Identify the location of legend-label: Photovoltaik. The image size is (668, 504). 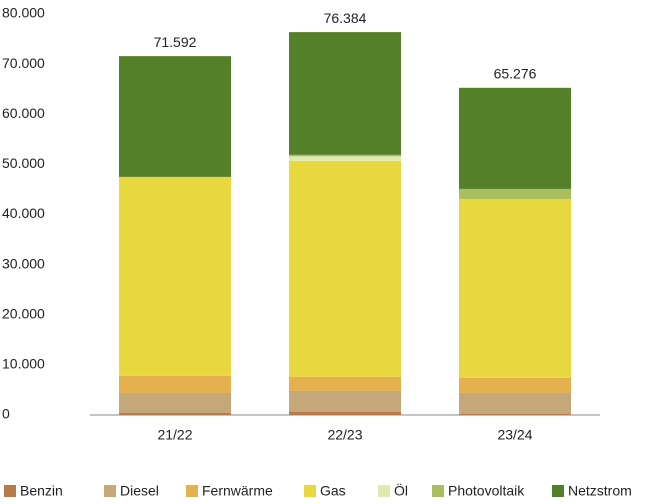
(486, 491).